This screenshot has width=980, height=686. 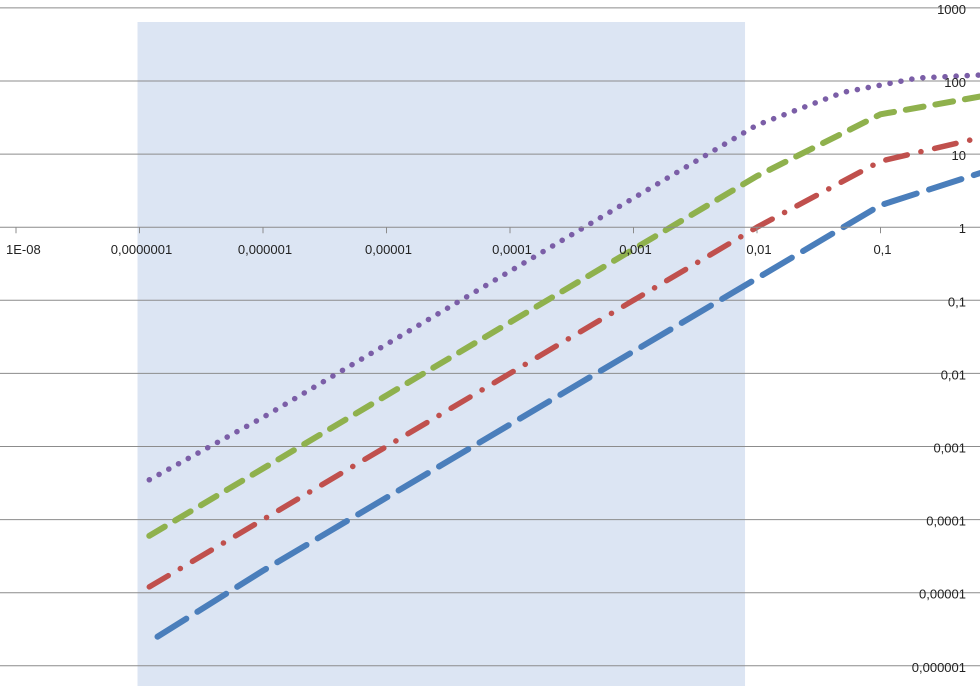 I want to click on y-tick-label-2: 10, so click(x=959, y=155).